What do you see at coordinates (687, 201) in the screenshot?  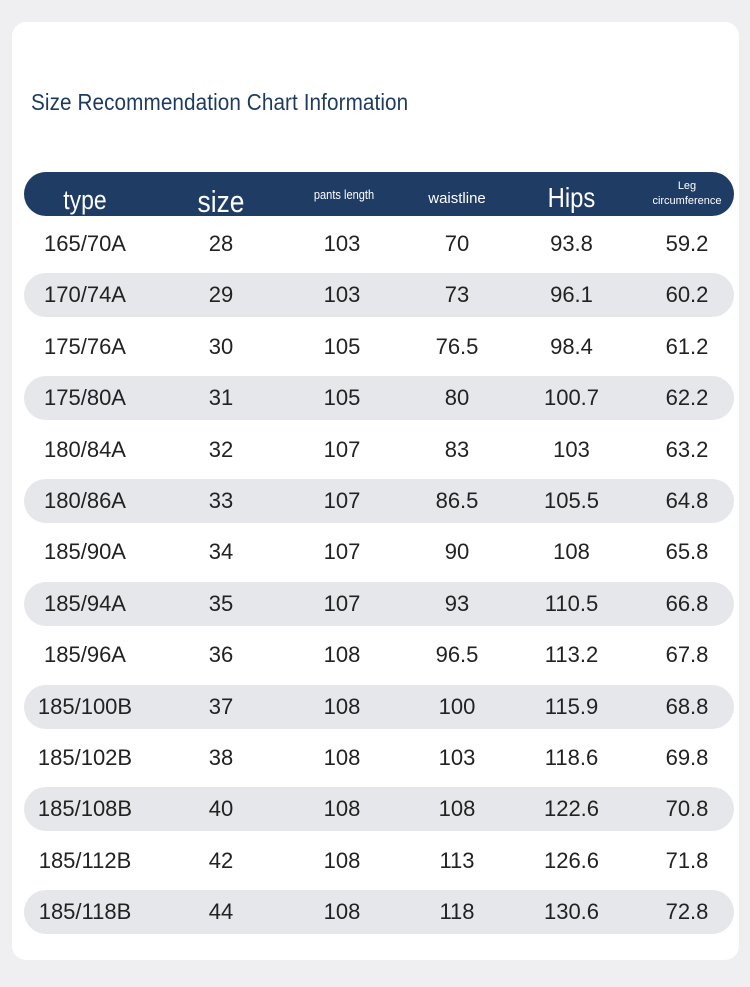 I see `header-leg-line2: circumference` at bounding box center [687, 201].